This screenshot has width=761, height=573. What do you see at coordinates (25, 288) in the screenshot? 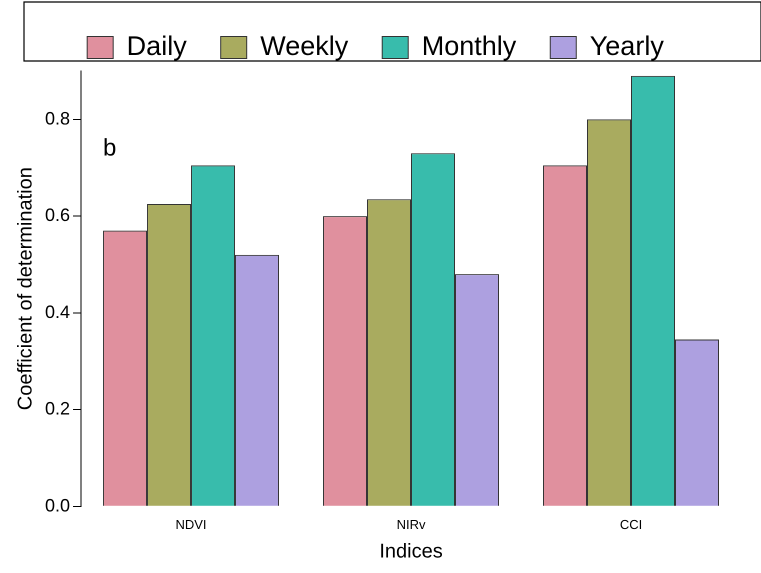
I see `y-axis-title: Coefficient of determination` at bounding box center [25, 288].